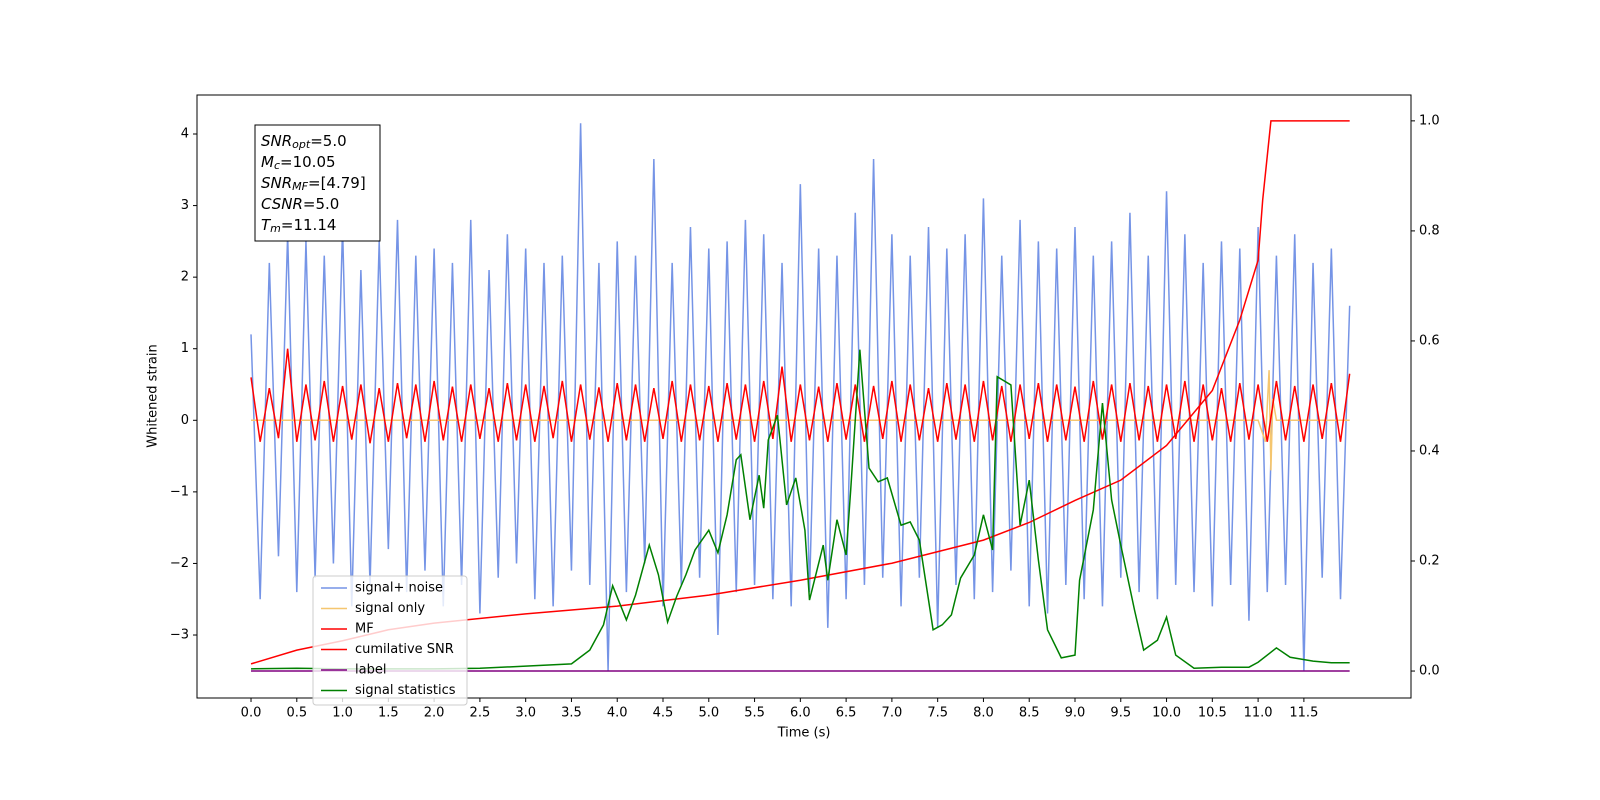  I want to click on x-tick-label: 5.0, so click(708, 713).